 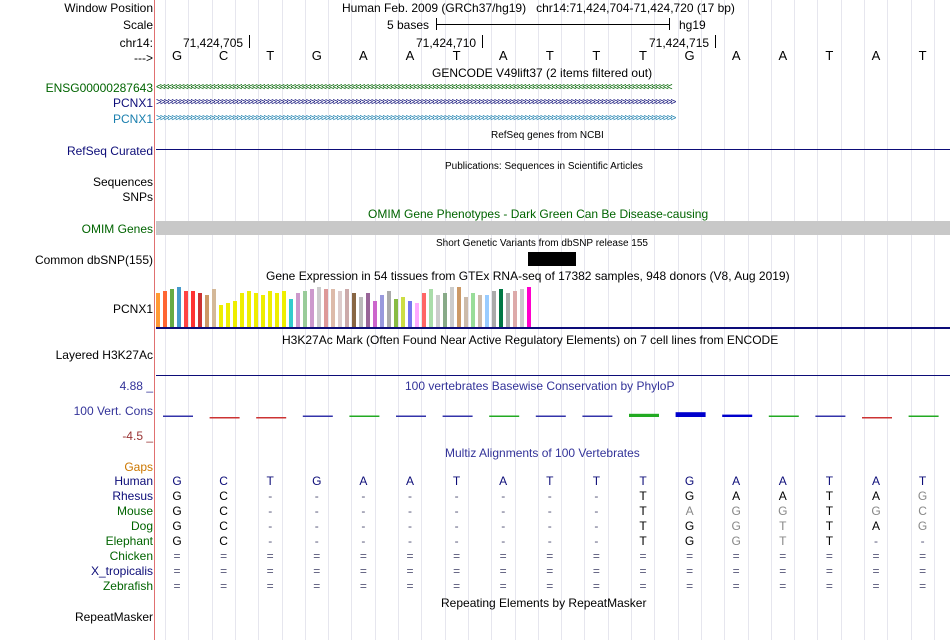 I want to click on gtex-label: PCNX1, so click(x=132, y=309).